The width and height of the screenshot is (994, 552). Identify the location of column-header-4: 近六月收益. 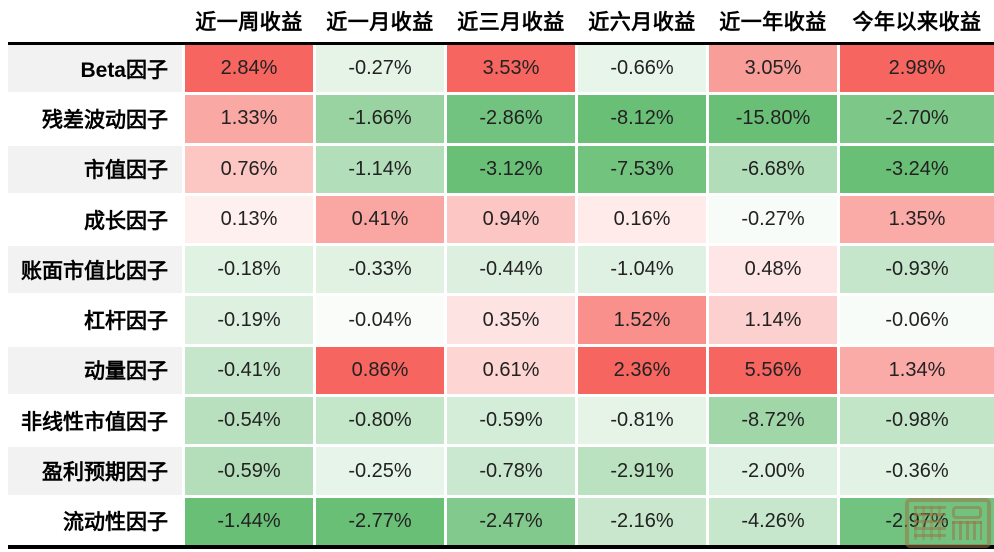
(642, 22).